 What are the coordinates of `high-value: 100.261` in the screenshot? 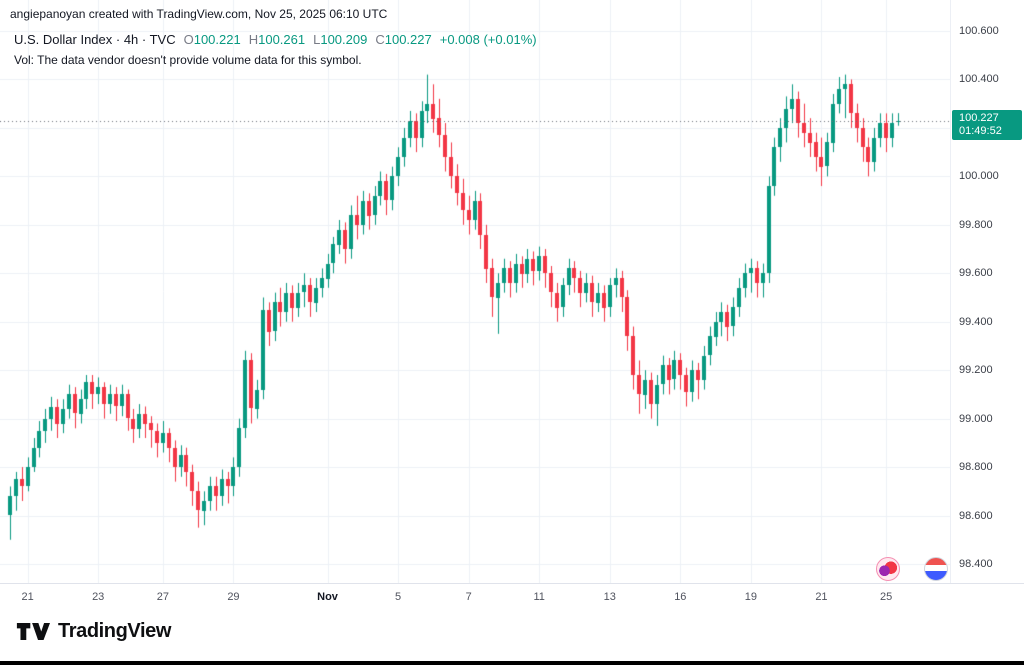 It's located at (282, 39).